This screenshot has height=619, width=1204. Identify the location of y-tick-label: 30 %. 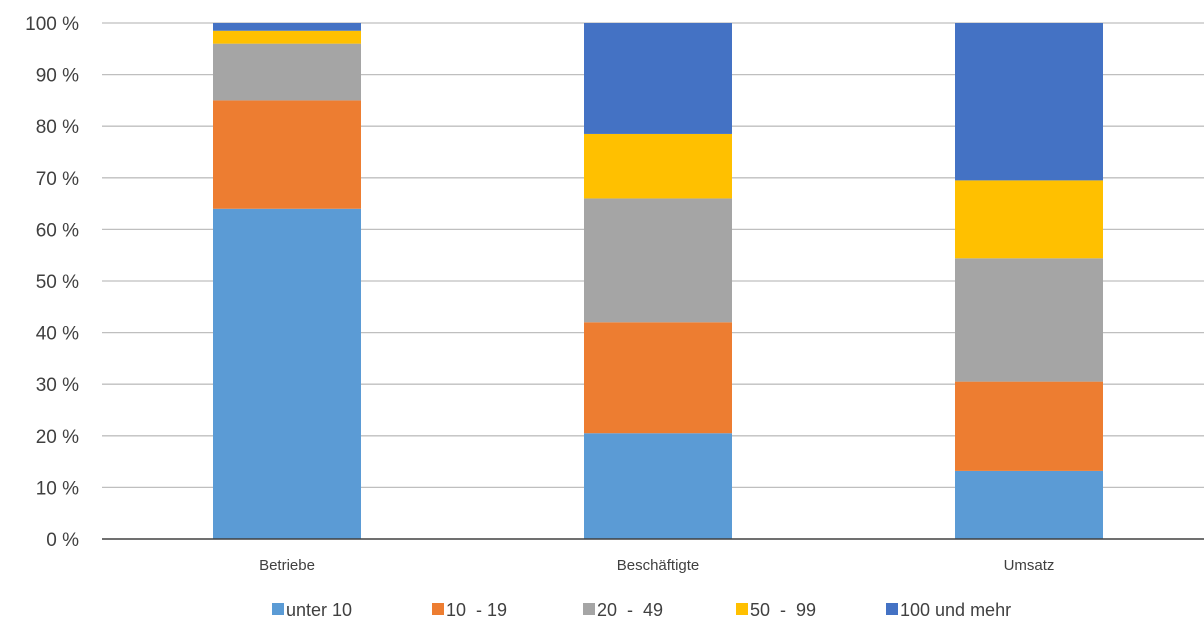
(57, 385).